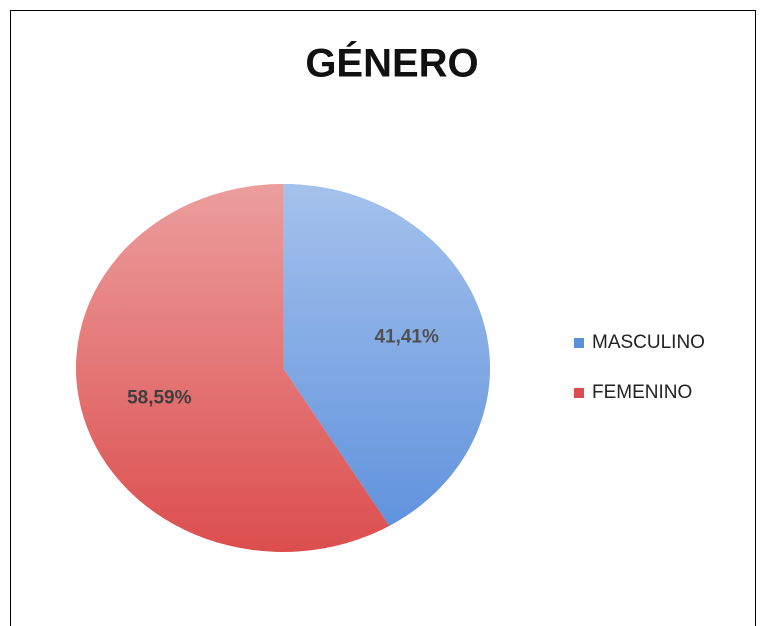 The height and width of the screenshot is (626, 766). I want to click on data-label: 58,59%, so click(159, 397).